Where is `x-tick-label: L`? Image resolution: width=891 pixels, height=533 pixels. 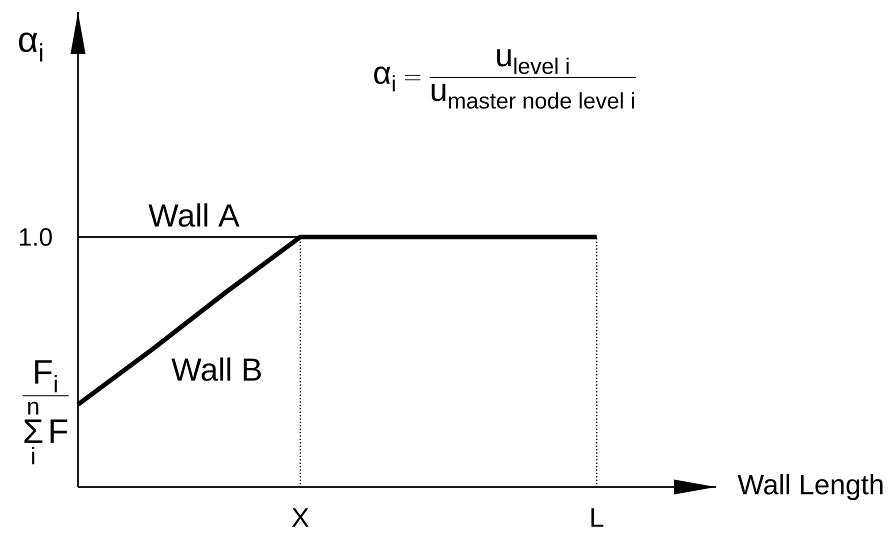 x-tick-label: L is located at coordinates (597, 517).